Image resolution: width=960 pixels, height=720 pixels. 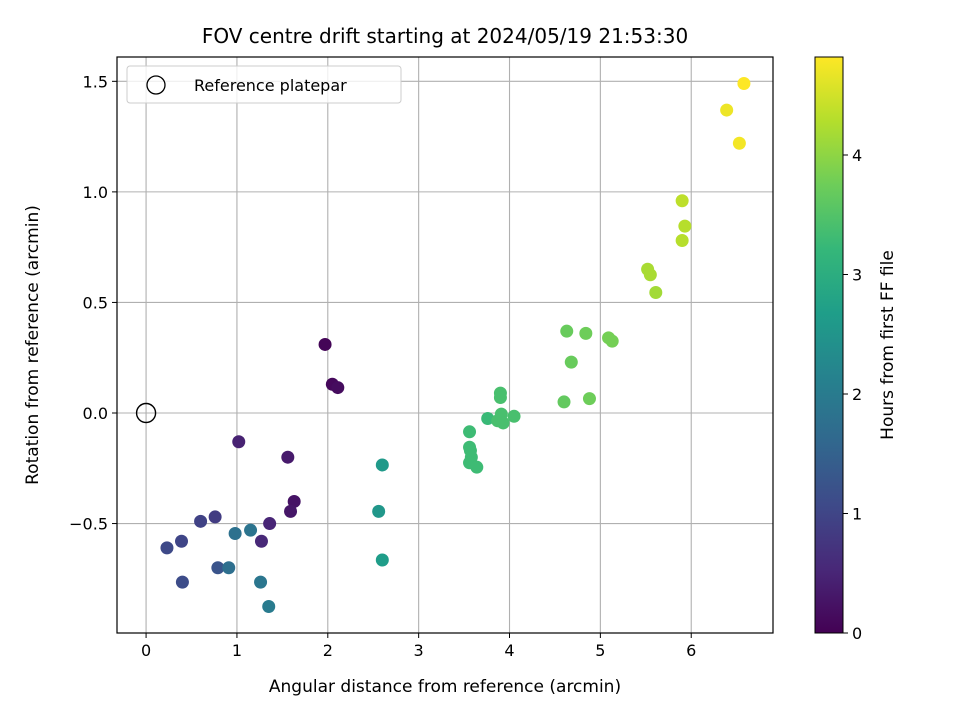 I want to click on colorbar-gradient, so click(x=829, y=345).